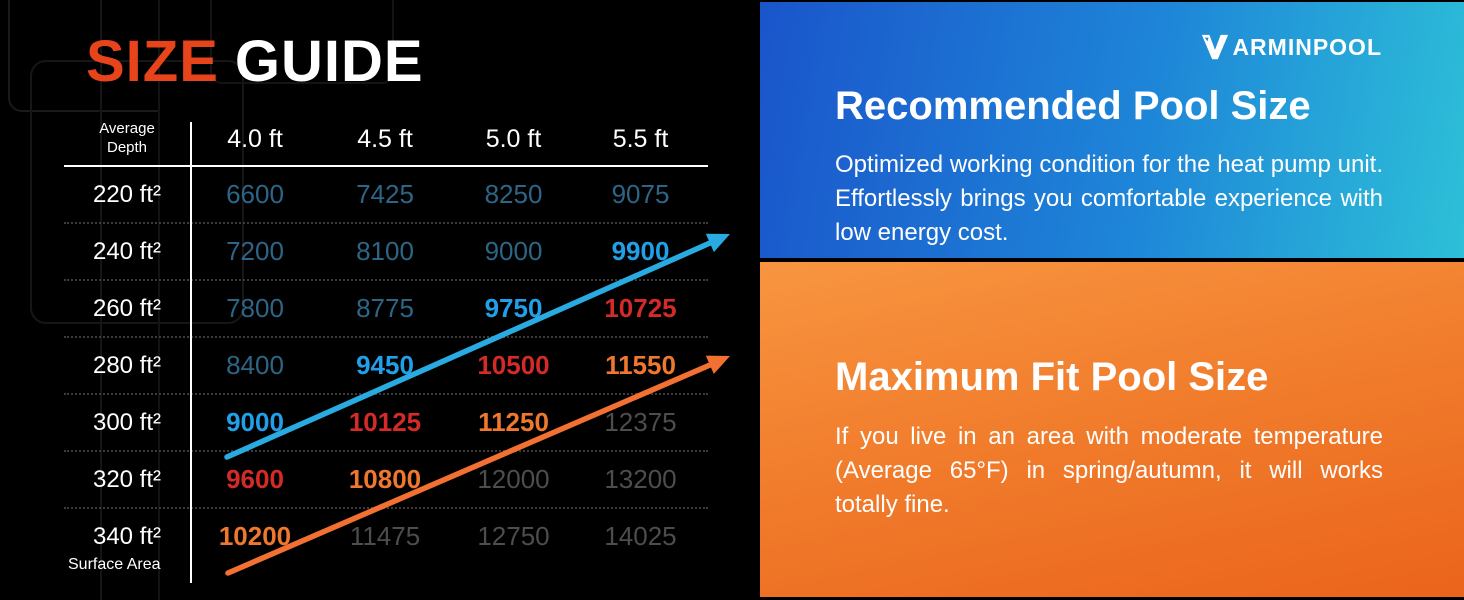 This screenshot has width=1464, height=600. What do you see at coordinates (255, 536) in the screenshot?
I see `table-cell: 10200` at bounding box center [255, 536].